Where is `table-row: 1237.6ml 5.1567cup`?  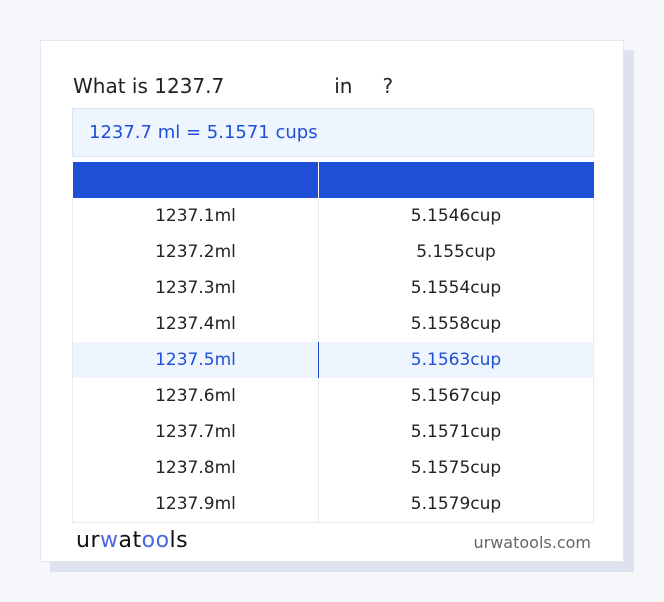 table-row: 1237.6ml 5.1567cup is located at coordinates (332, 396).